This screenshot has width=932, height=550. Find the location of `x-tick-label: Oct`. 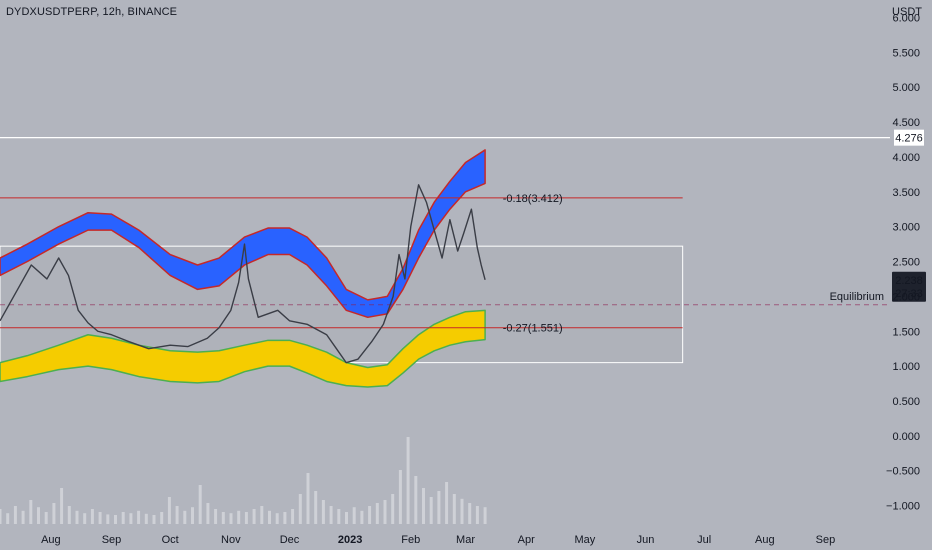

x-tick-label: Oct is located at coordinates (170, 540).